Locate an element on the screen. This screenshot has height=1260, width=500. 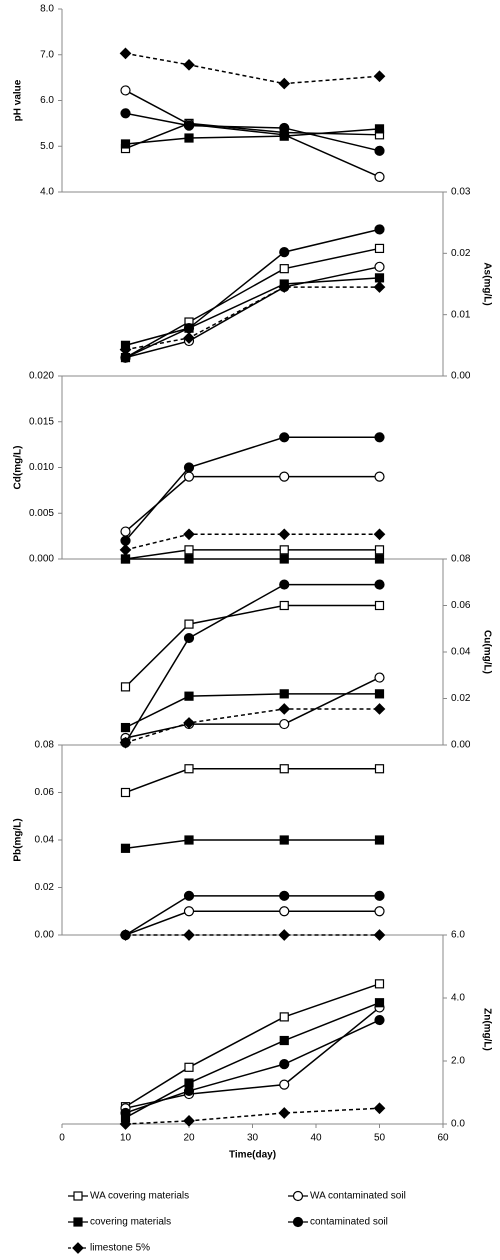
y-axis-label: Cd(mg/L) is located at coordinates (18, 468).